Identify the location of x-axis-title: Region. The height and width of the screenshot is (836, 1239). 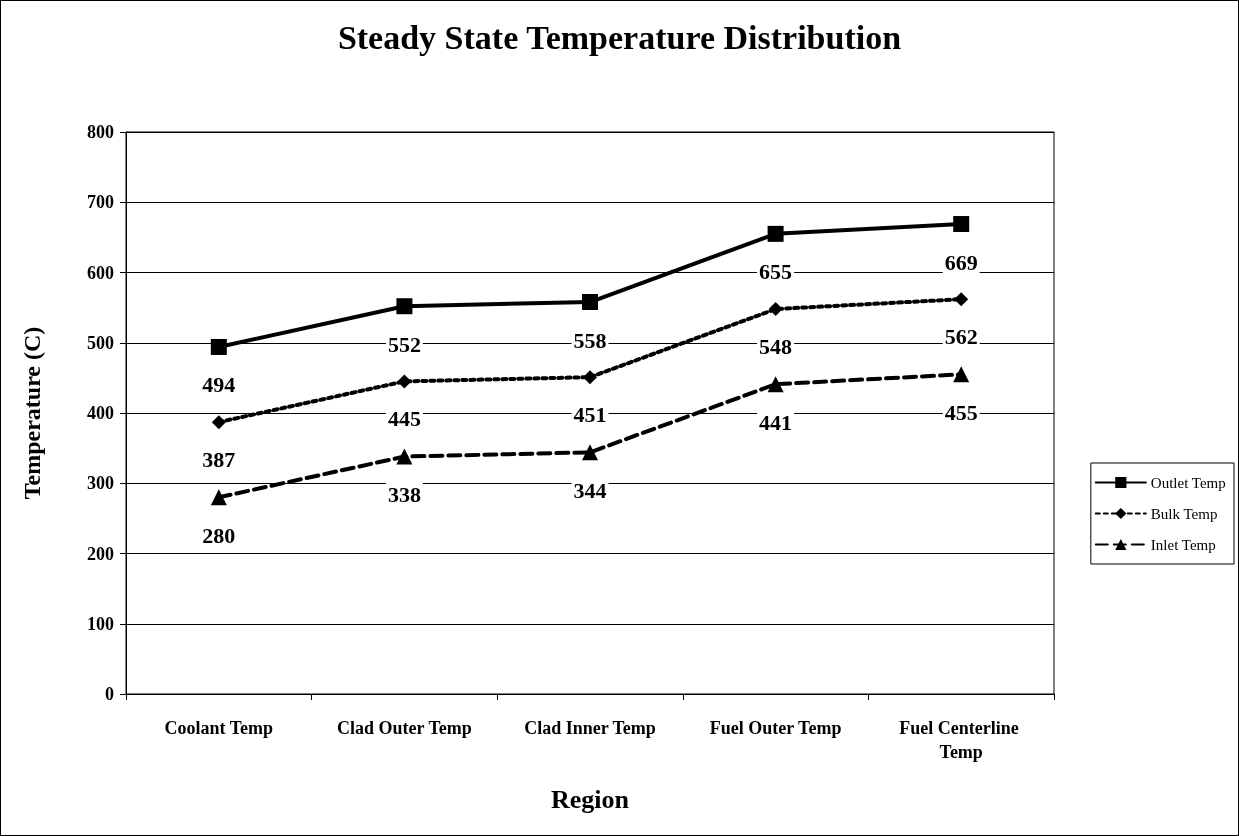
(590, 799).